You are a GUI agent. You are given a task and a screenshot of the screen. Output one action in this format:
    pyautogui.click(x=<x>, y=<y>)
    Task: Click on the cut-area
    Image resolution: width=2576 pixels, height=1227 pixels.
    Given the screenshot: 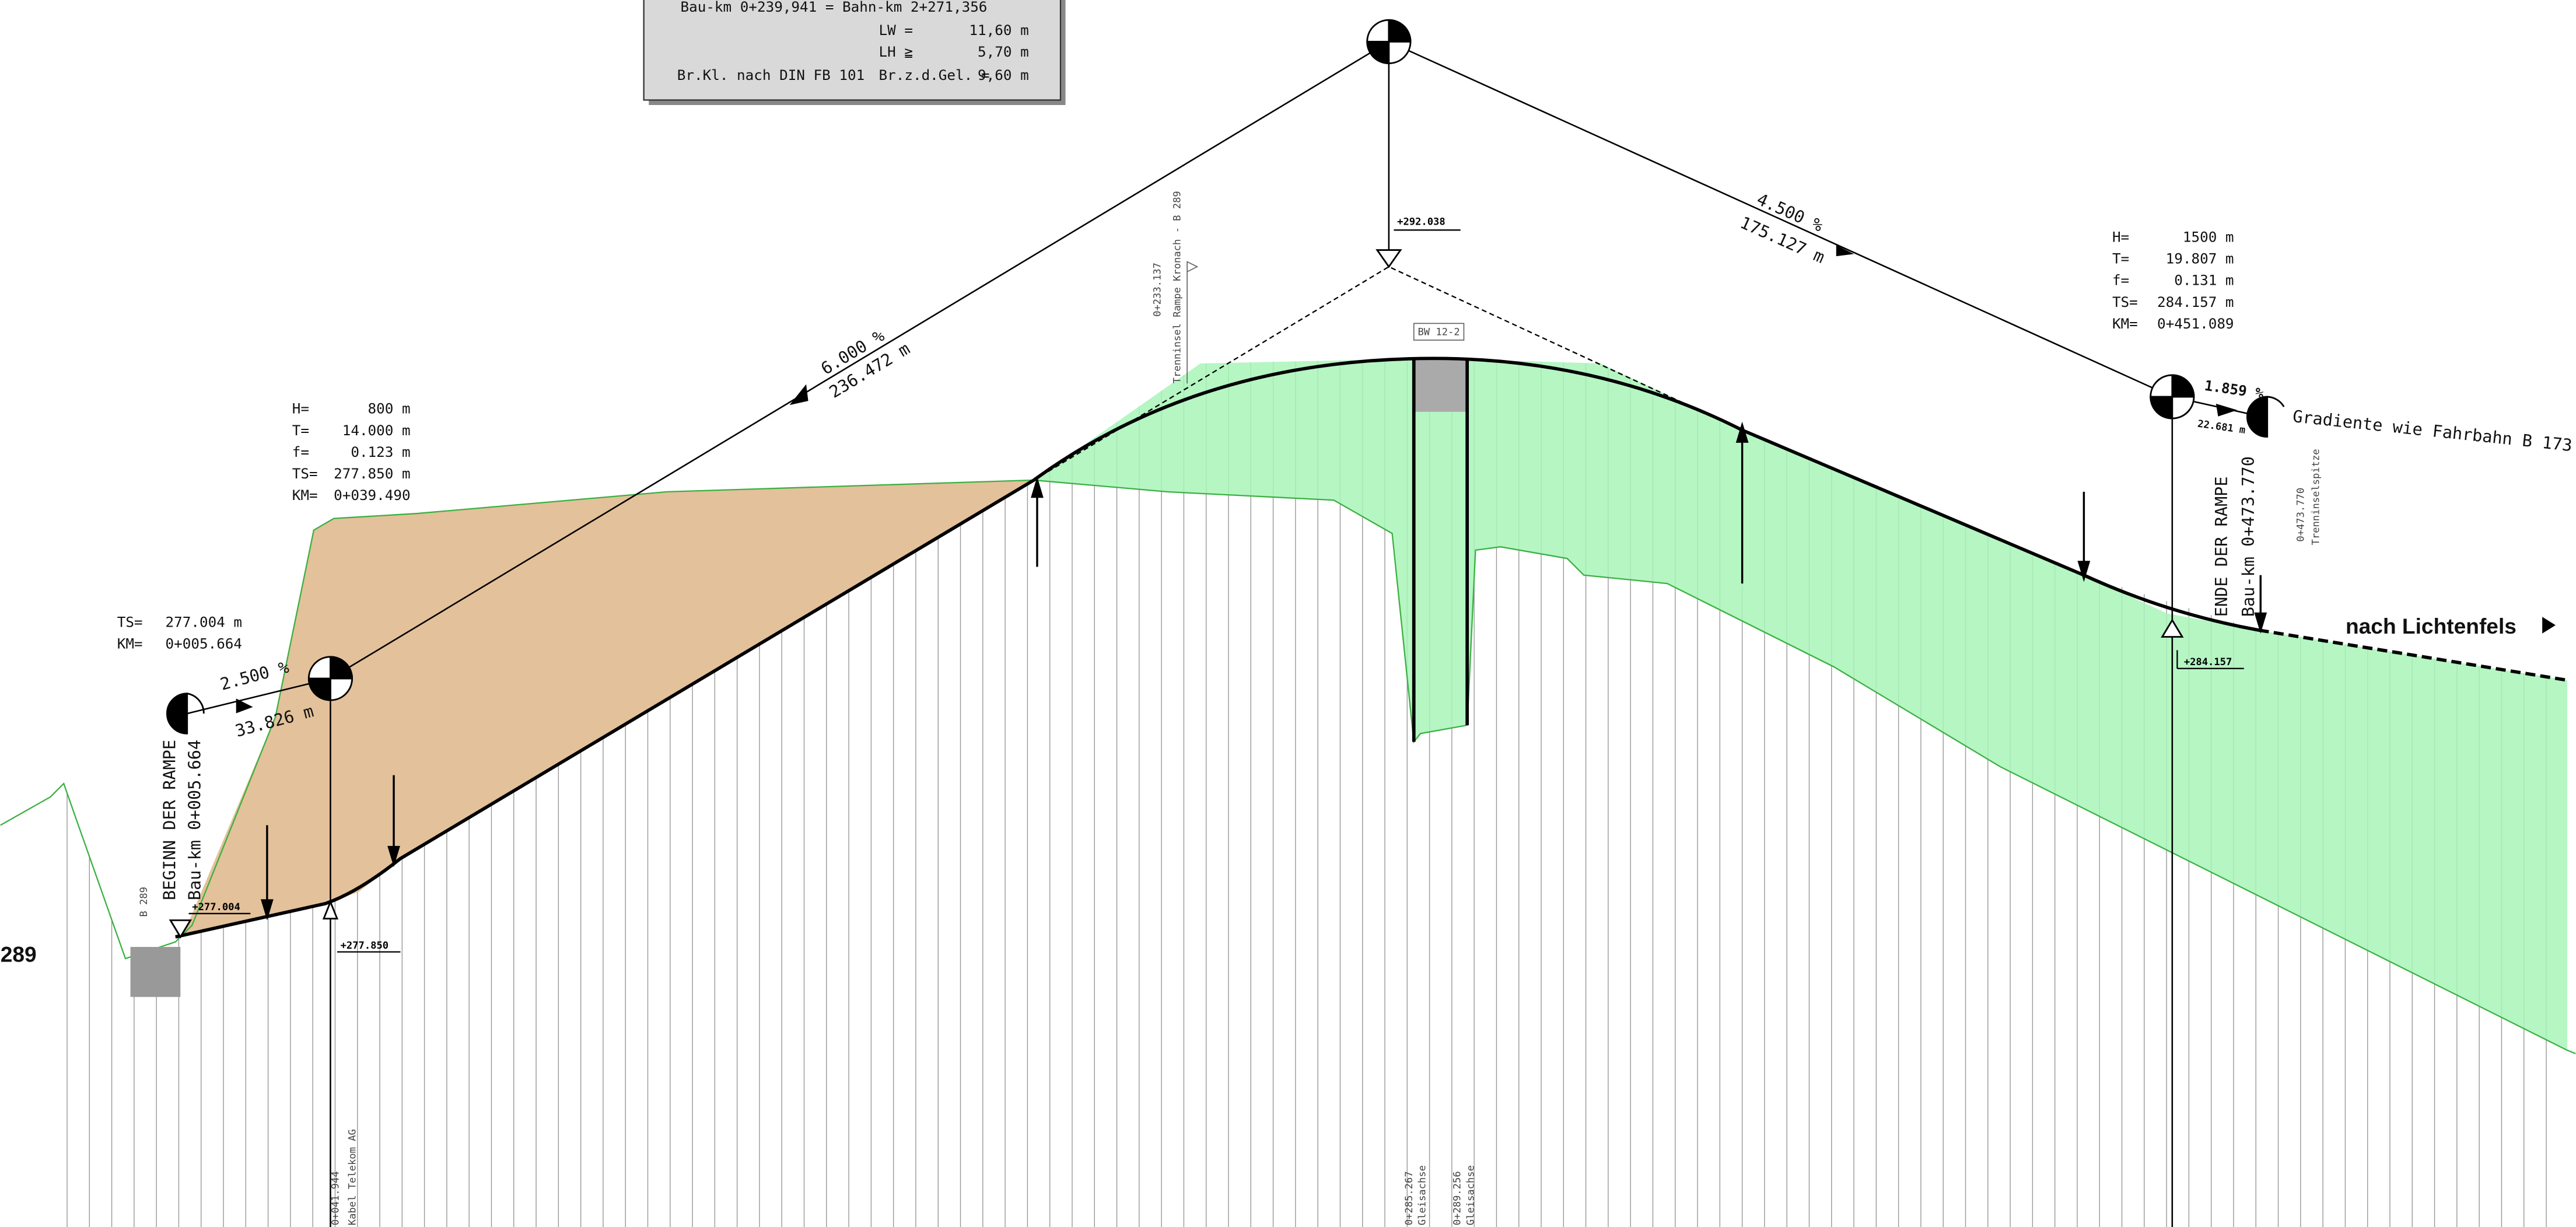 What is the action you would take?
    pyautogui.click(x=609, y=707)
    